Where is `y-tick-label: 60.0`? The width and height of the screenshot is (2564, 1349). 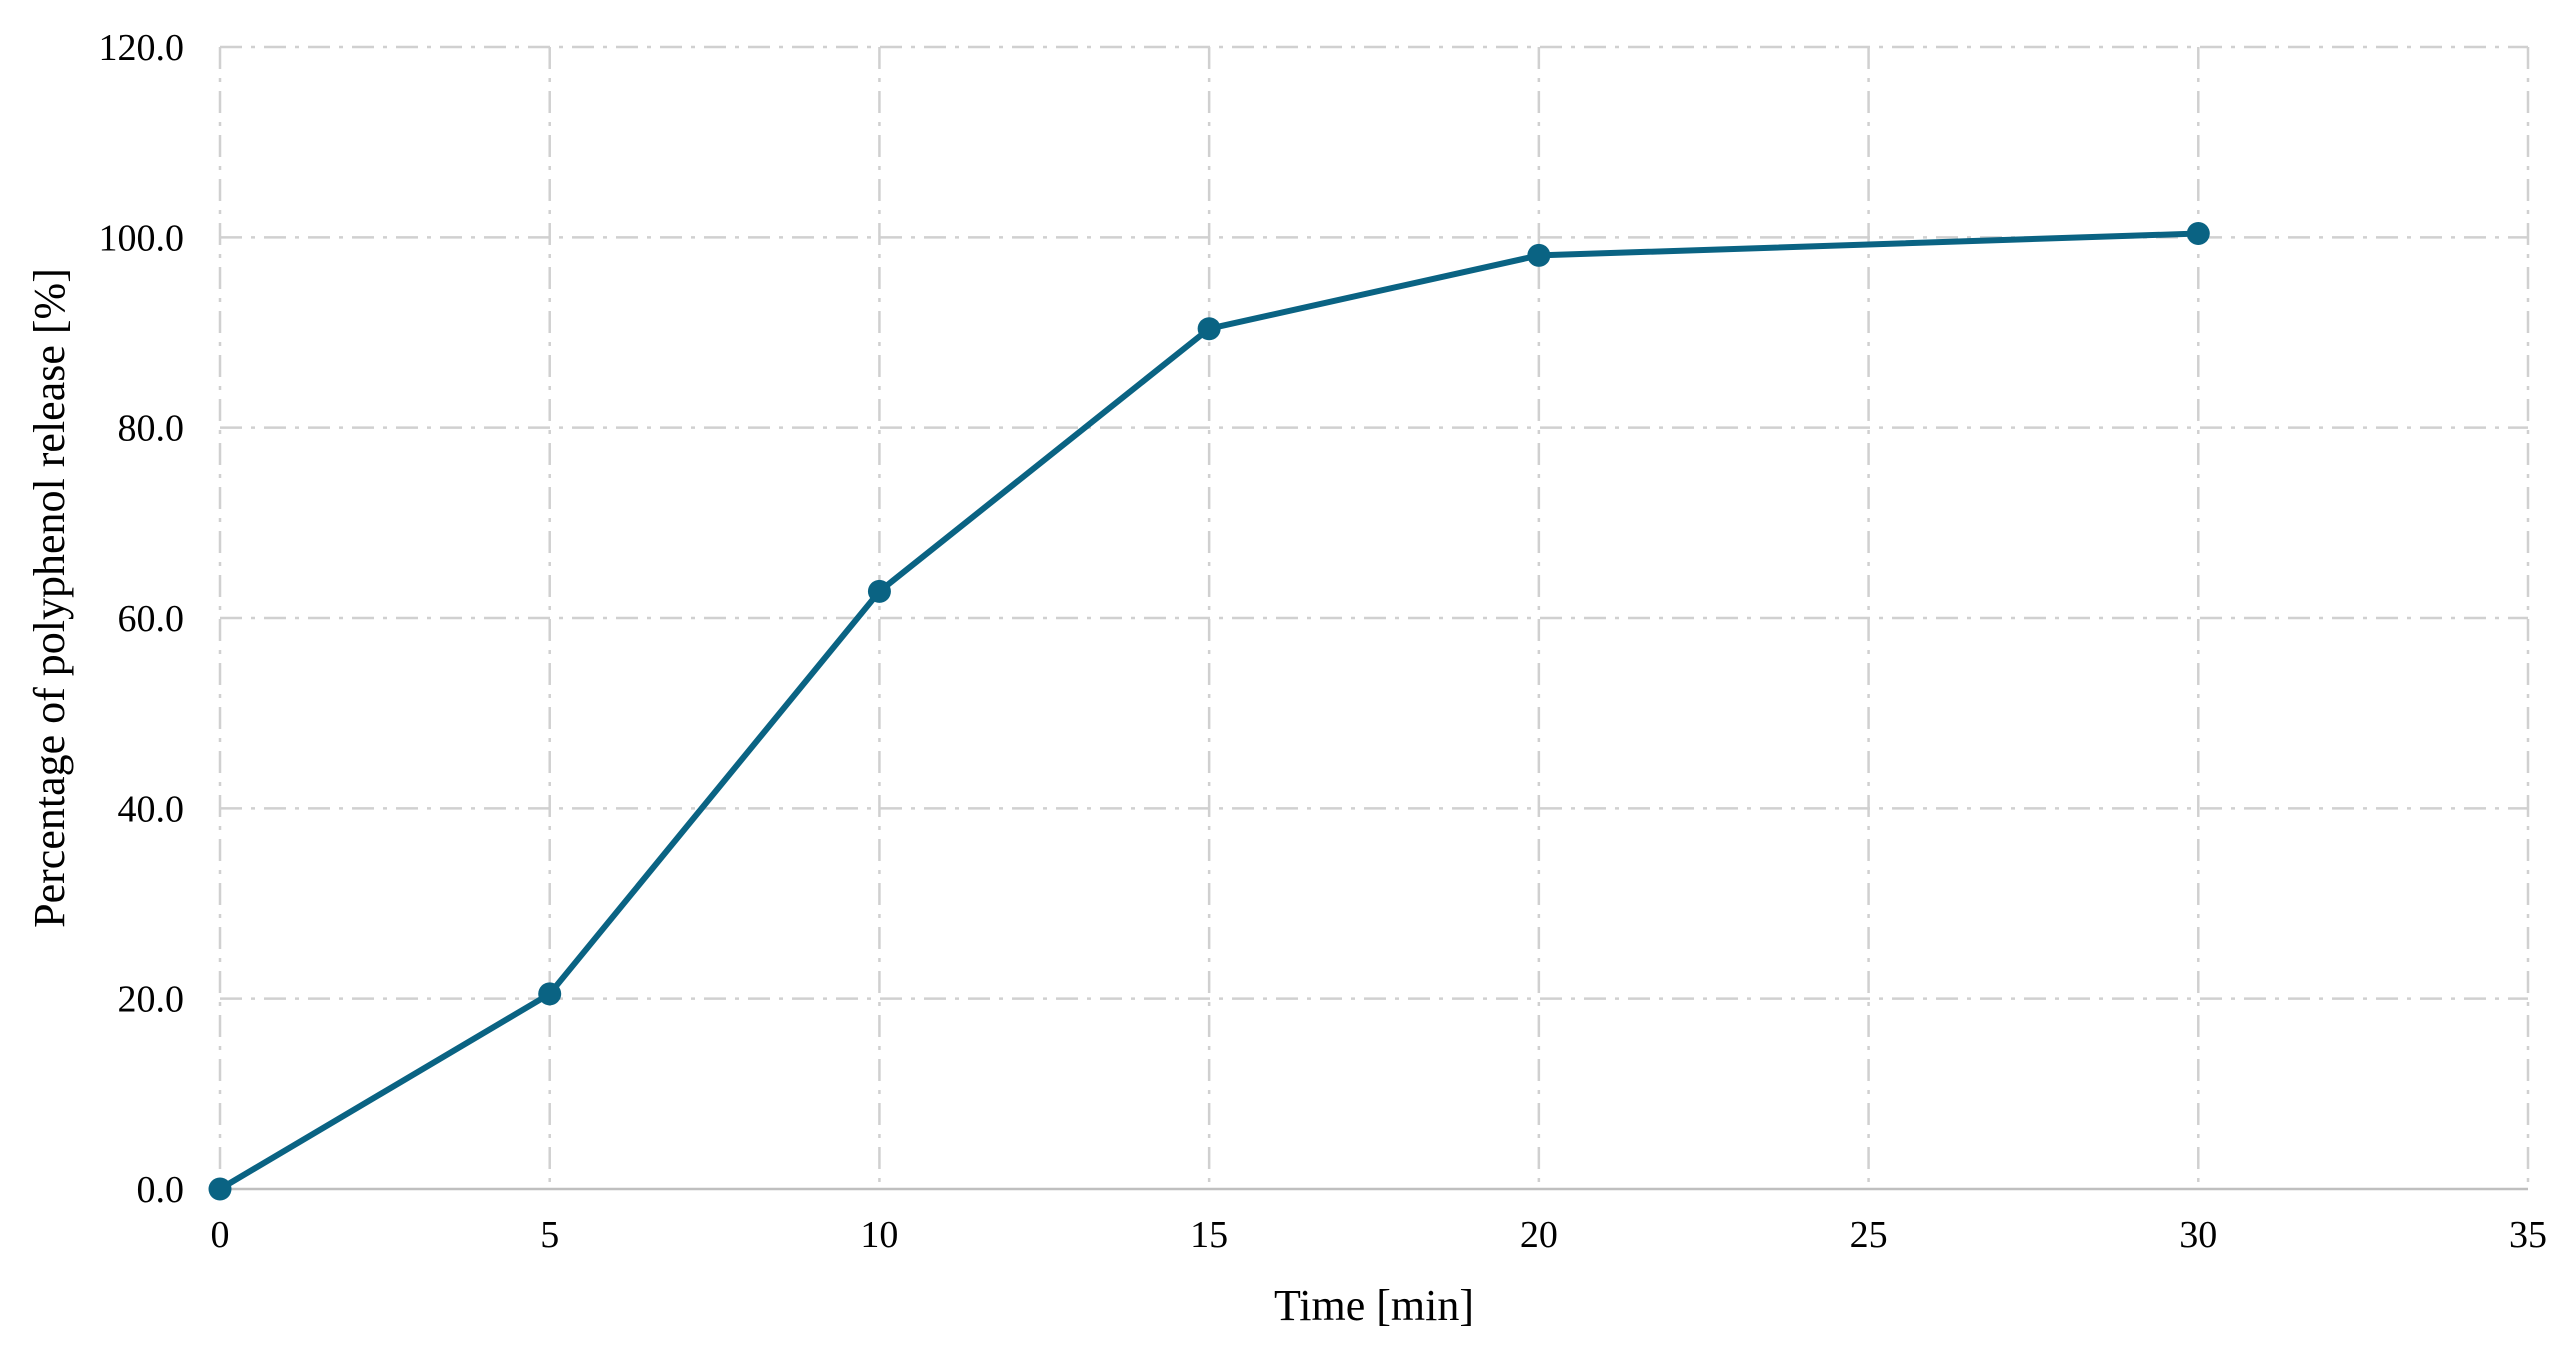
y-tick-label: 60.0 is located at coordinates (151, 619).